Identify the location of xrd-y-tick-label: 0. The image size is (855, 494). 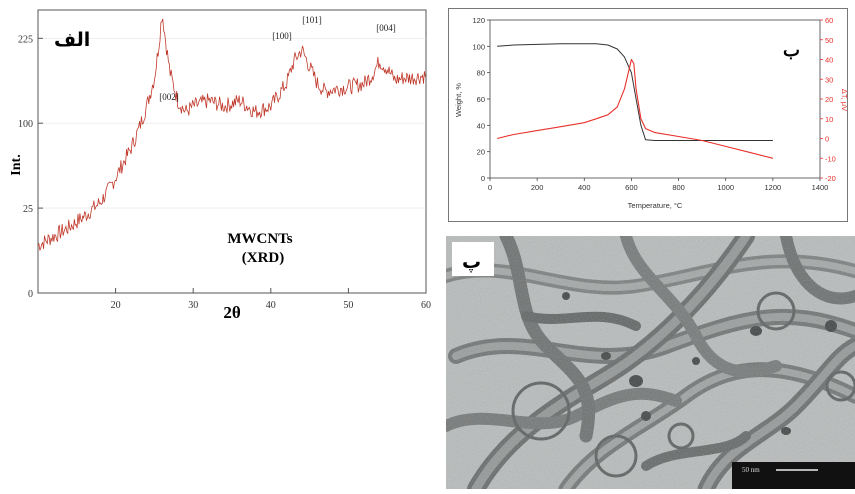
(30, 294).